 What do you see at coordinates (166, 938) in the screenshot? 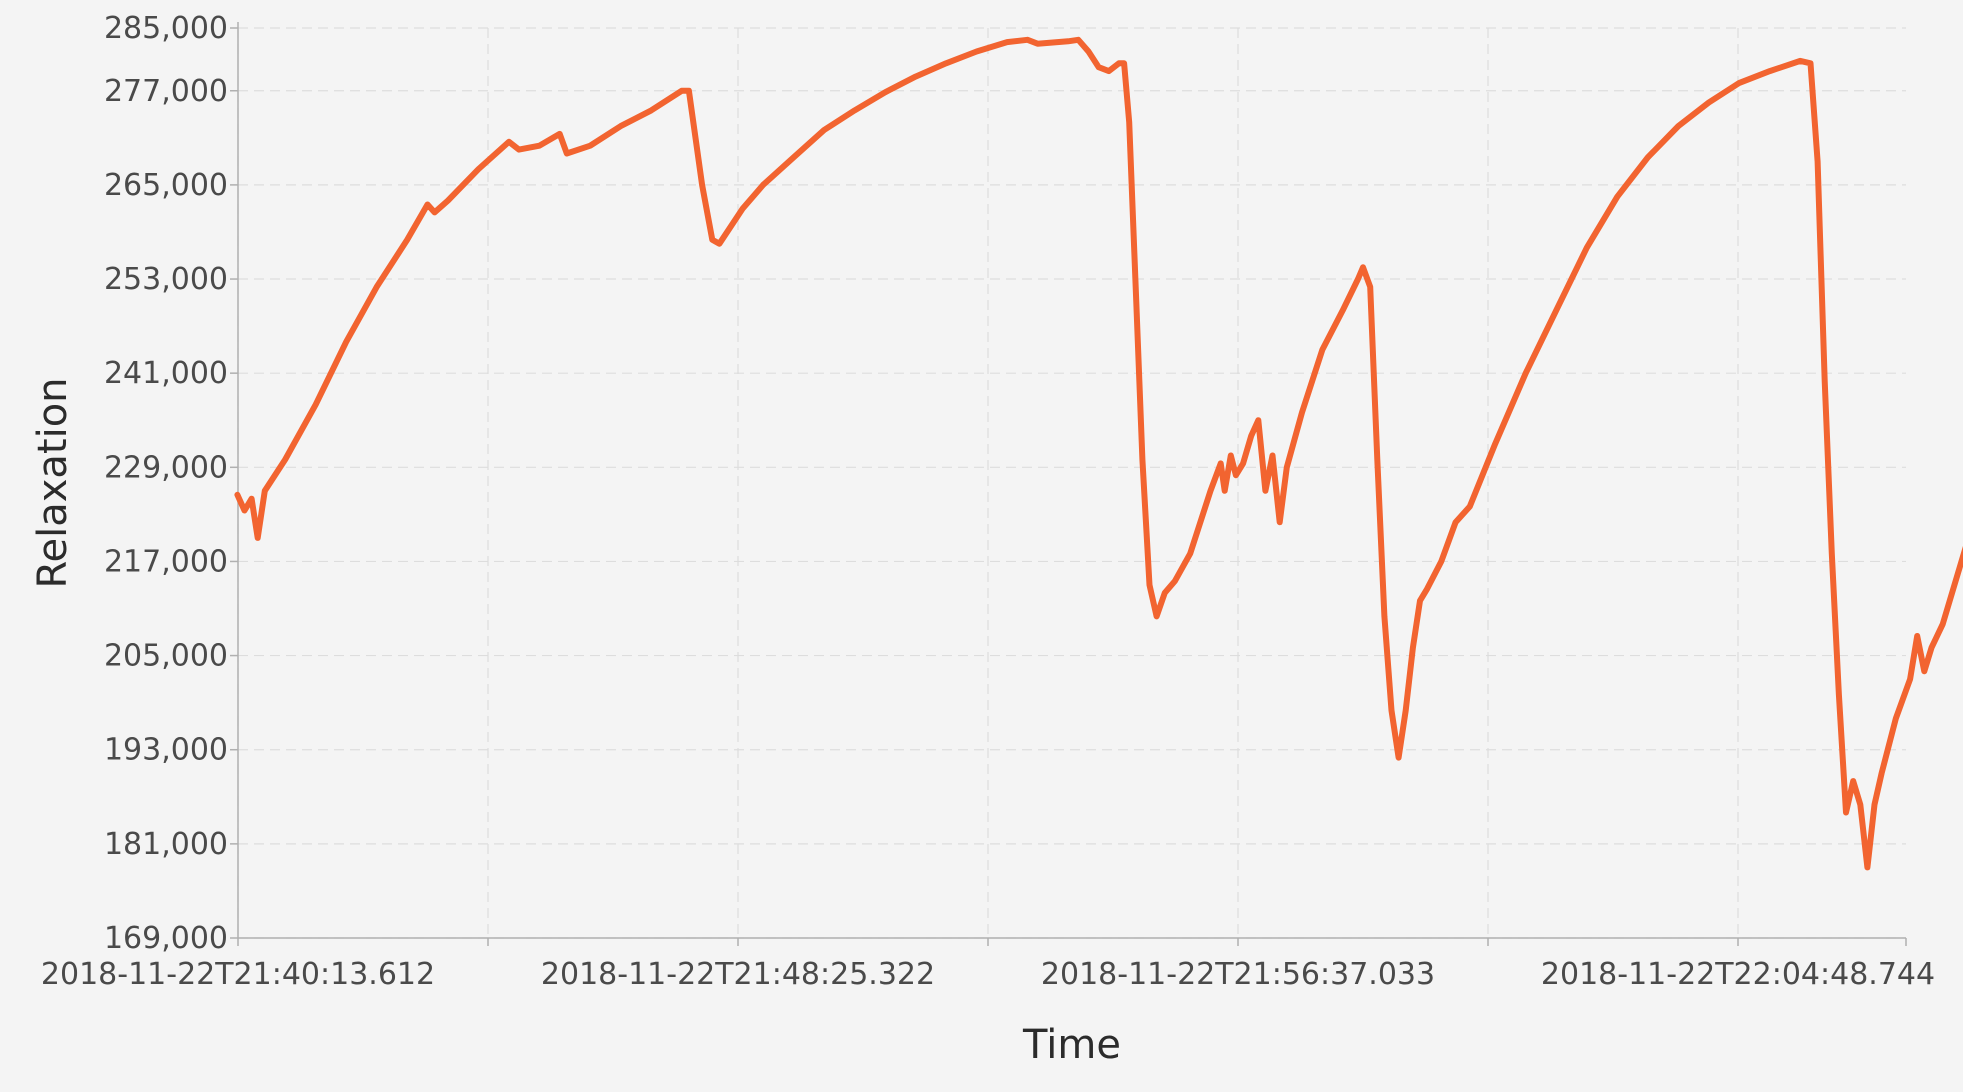
I see `y-tick-label: 169,000` at bounding box center [166, 938].